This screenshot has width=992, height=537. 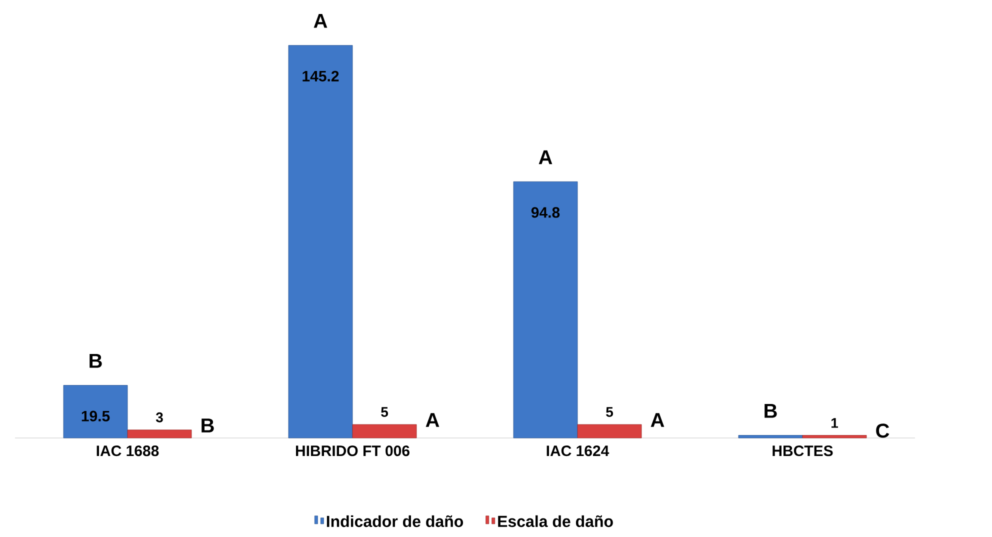 What do you see at coordinates (555, 521) in the screenshot?
I see `legend-label: Escala de daño` at bounding box center [555, 521].